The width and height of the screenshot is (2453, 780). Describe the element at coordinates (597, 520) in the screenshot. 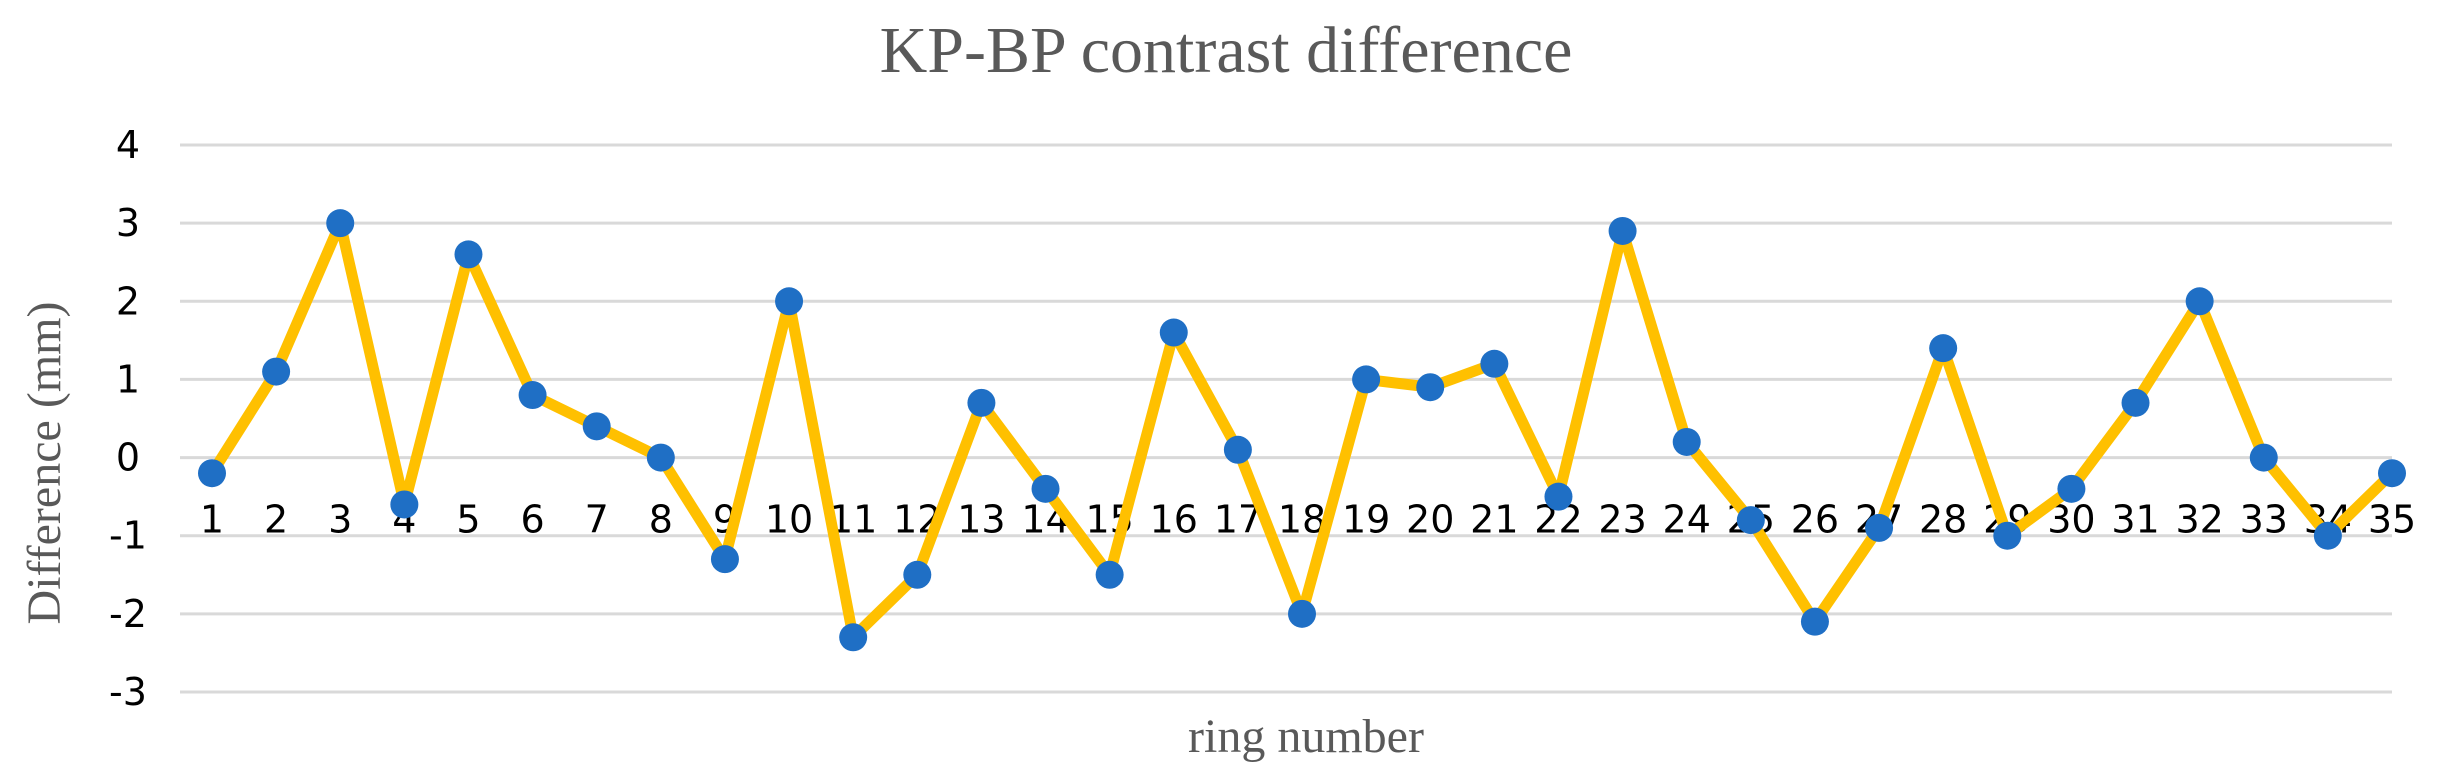

I see `x-tick-label: 7` at that location.